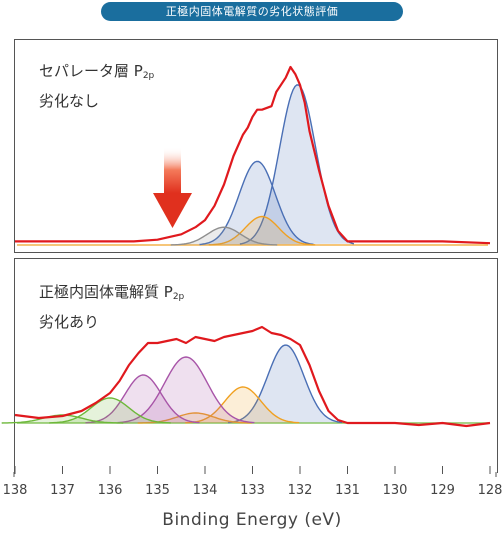 This screenshot has width=504, height=536. I want to click on chart-header-title: 正極内固体電解質の劣化状態評価, so click(252, 11).